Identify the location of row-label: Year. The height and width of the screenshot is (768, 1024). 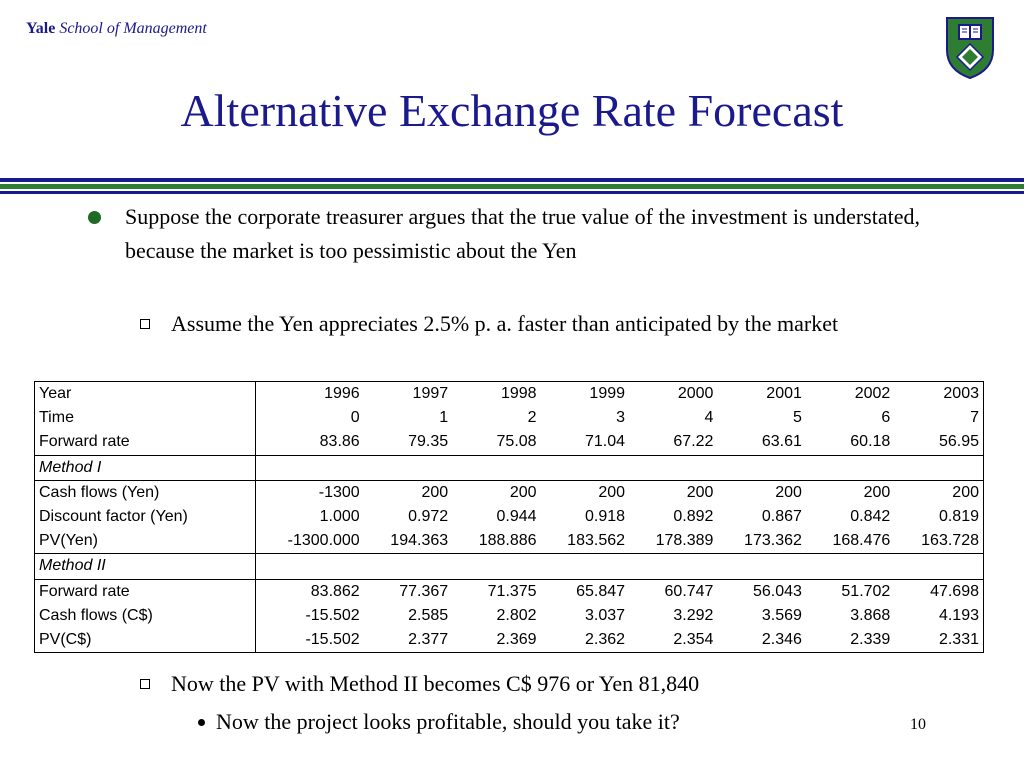
(145, 394).